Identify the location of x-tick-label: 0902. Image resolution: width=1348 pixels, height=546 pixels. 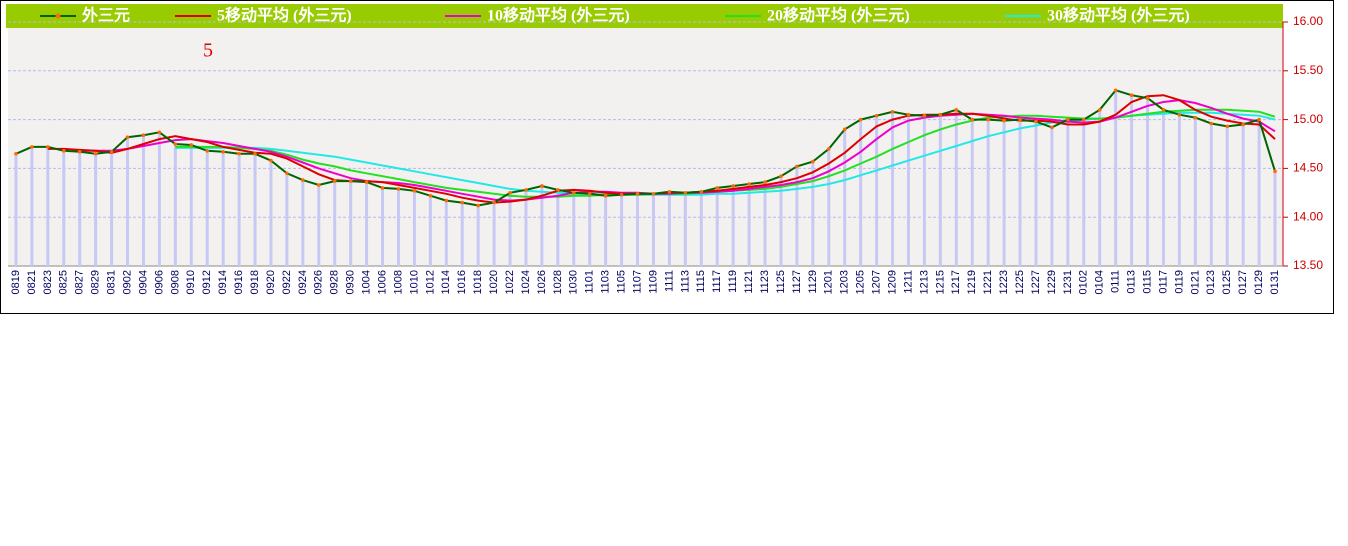
(127, 282).